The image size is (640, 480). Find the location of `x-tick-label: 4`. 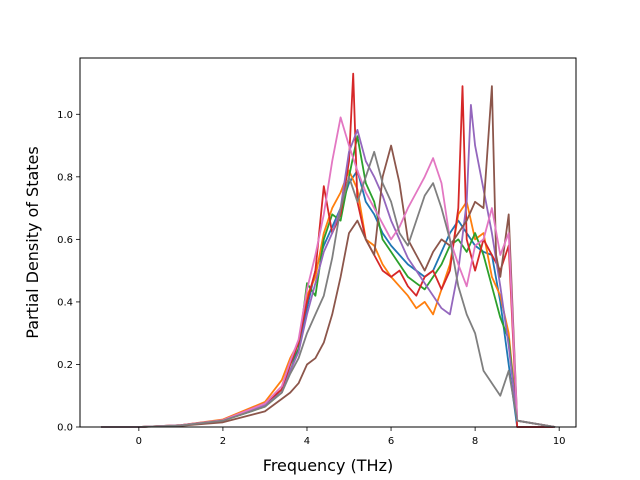

x-tick-label: 4 is located at coordinates (307, 441).